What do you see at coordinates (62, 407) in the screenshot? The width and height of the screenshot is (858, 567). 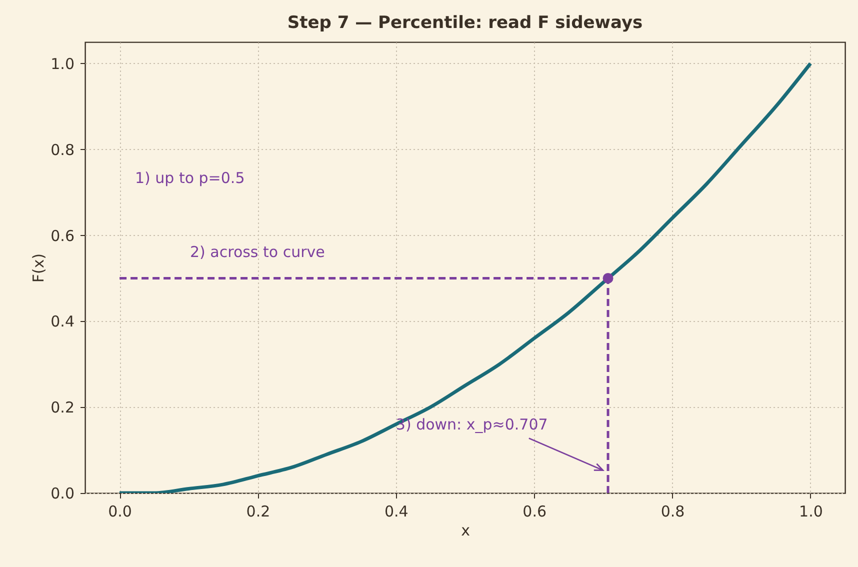 I see `y-tick-label: 0.2` at bounding box center [62, 407].